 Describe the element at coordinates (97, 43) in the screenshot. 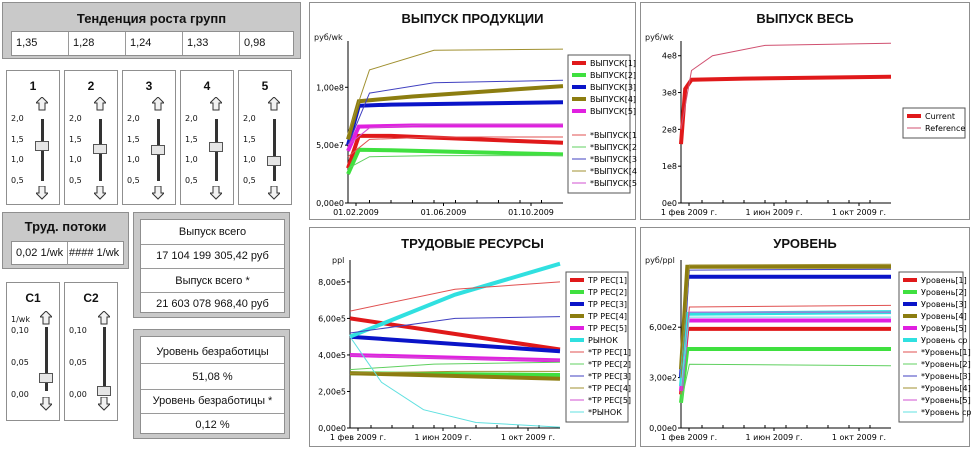

I see `growth-value-2: 1,28` at that location.